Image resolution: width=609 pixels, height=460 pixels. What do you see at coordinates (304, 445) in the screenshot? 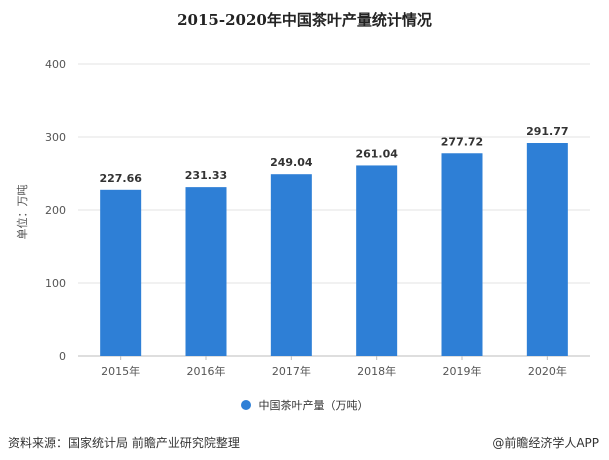
I see `footer: 资料来源：国家统计局 前瞻产业研究院整理 @前瞻经济学人APP` at bounding box center [304, 445].